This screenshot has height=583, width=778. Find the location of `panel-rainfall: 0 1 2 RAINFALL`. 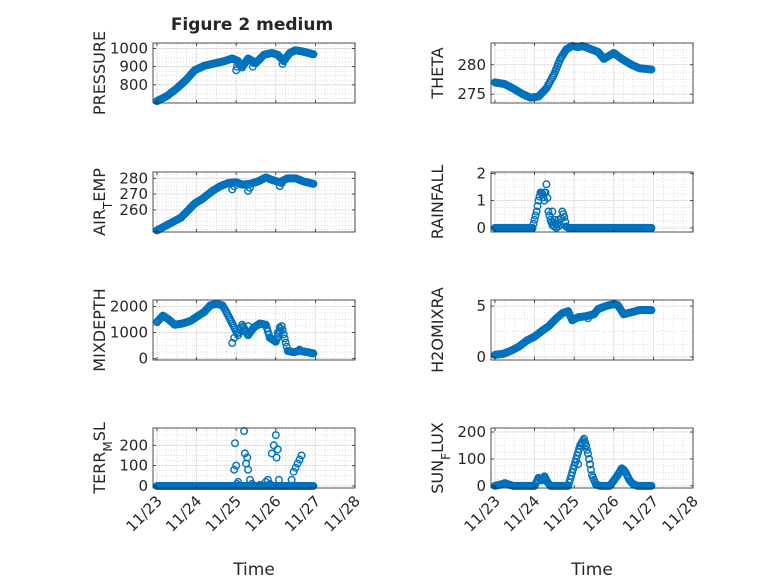

panel-rainfall: 0 1 2 RAINFALL is located at coordinates (561, 202).